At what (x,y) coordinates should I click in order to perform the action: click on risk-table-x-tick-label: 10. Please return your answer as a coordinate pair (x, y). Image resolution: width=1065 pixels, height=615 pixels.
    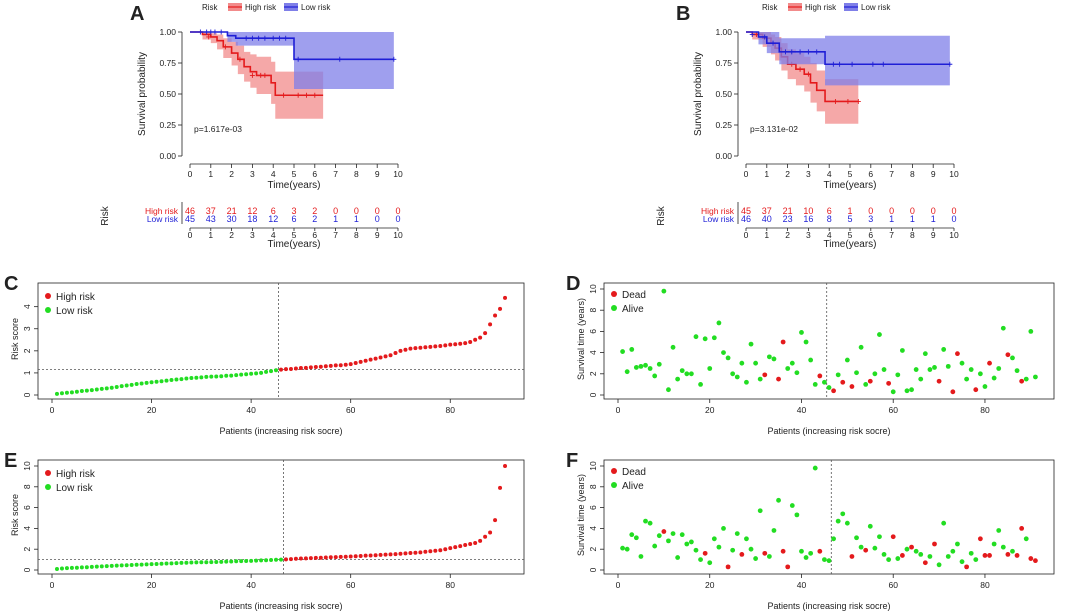
    Looking at the image, I should click on (398, 235).